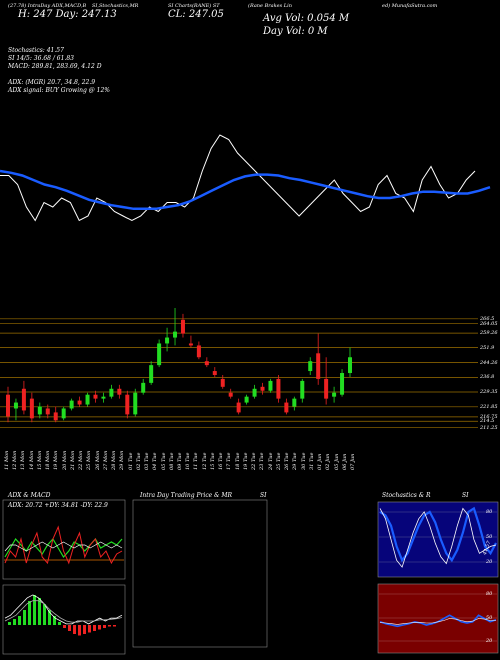  Describe the element at coordinates (489, 333) in the screenshot. I see `price-level-label: 259.26` at that location.